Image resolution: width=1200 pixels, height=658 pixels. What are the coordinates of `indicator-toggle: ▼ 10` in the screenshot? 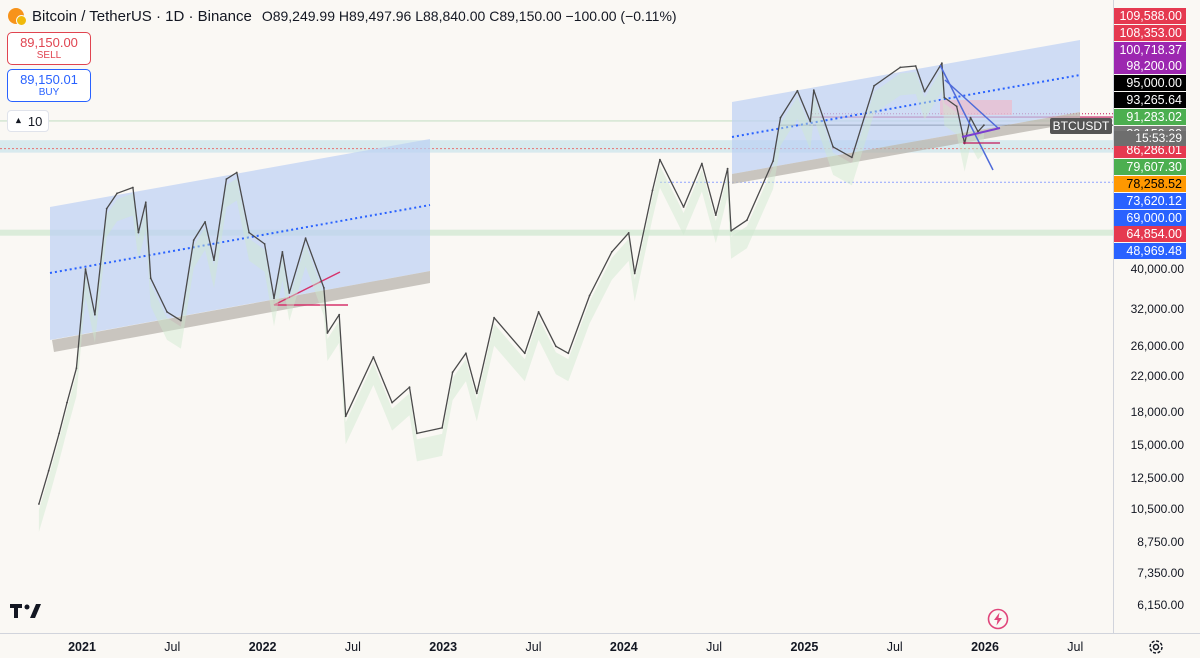 It's located at (28, 121).